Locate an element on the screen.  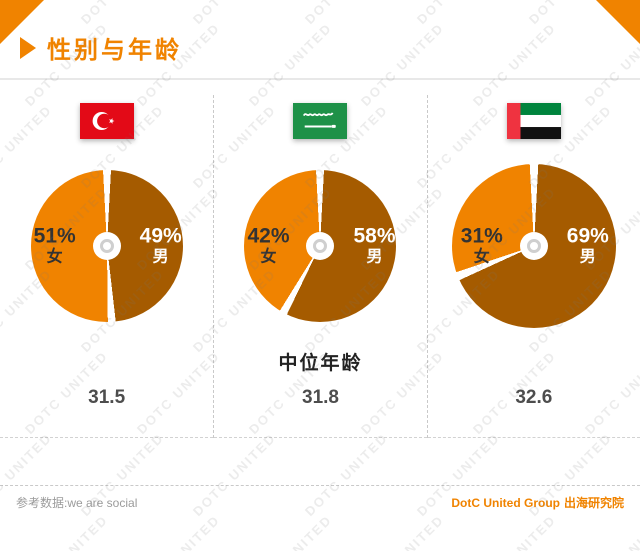
header: 性别与年龄 is located at coordinates (101, 47).